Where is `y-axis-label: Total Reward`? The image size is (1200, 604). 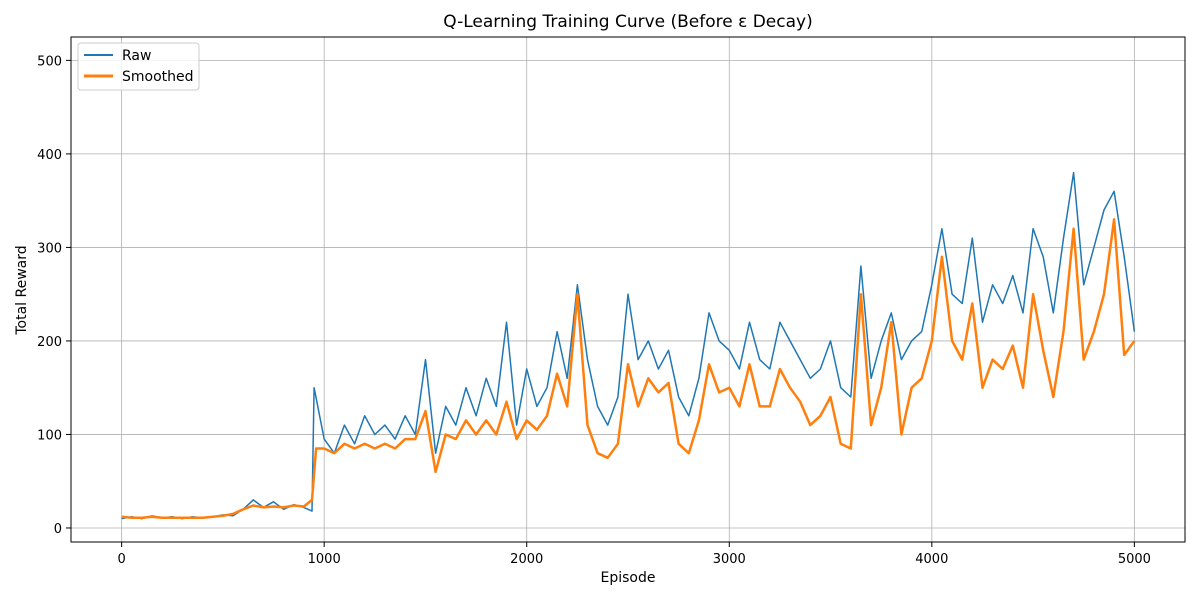
y-axis-label: Total Reward is located at coordinates (22, 290).